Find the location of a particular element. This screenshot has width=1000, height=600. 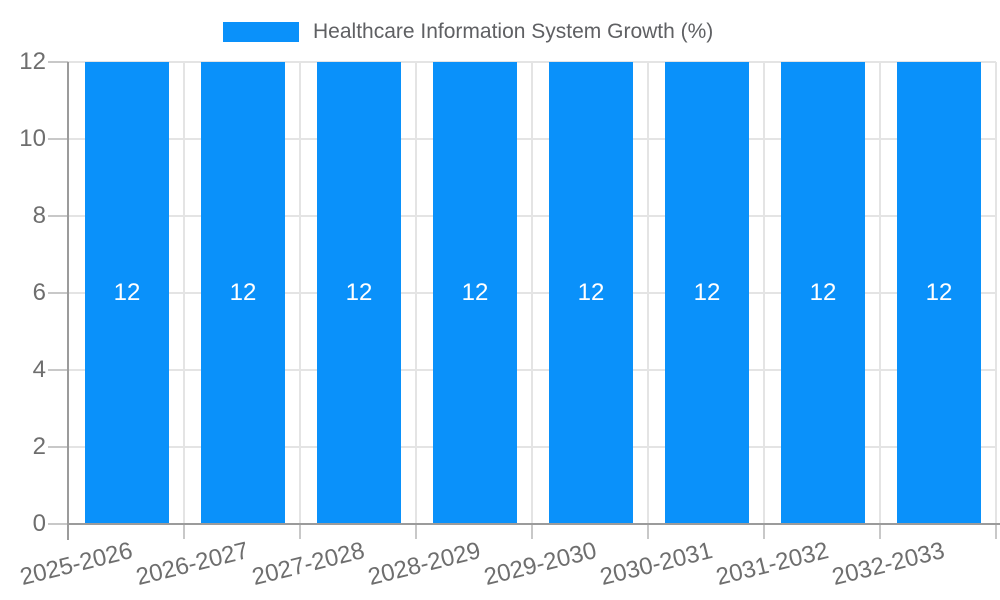

y-axis-label: 12 is located at coordinates (32, 61).